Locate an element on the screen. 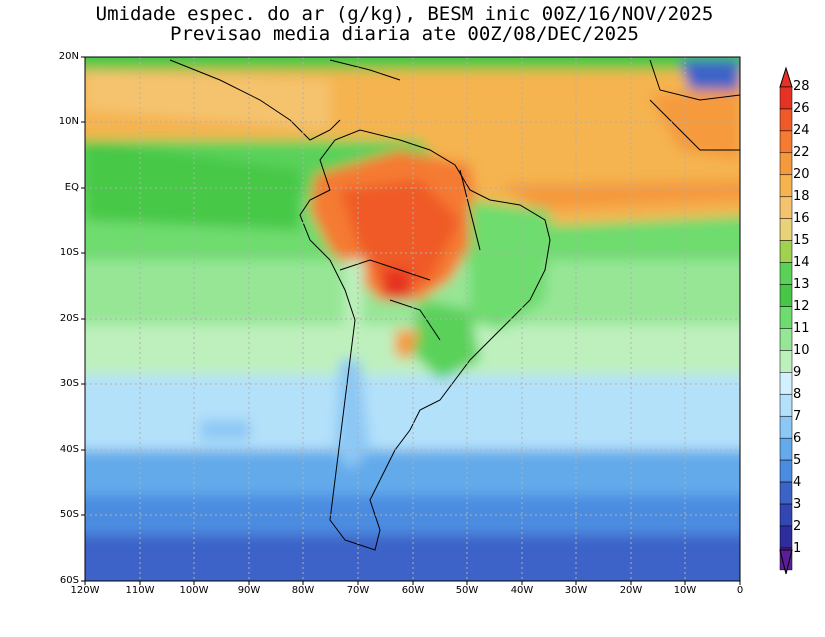 This screenshot has width=825, height=637. lon-label: 20W is located at coordinates (631, 590).